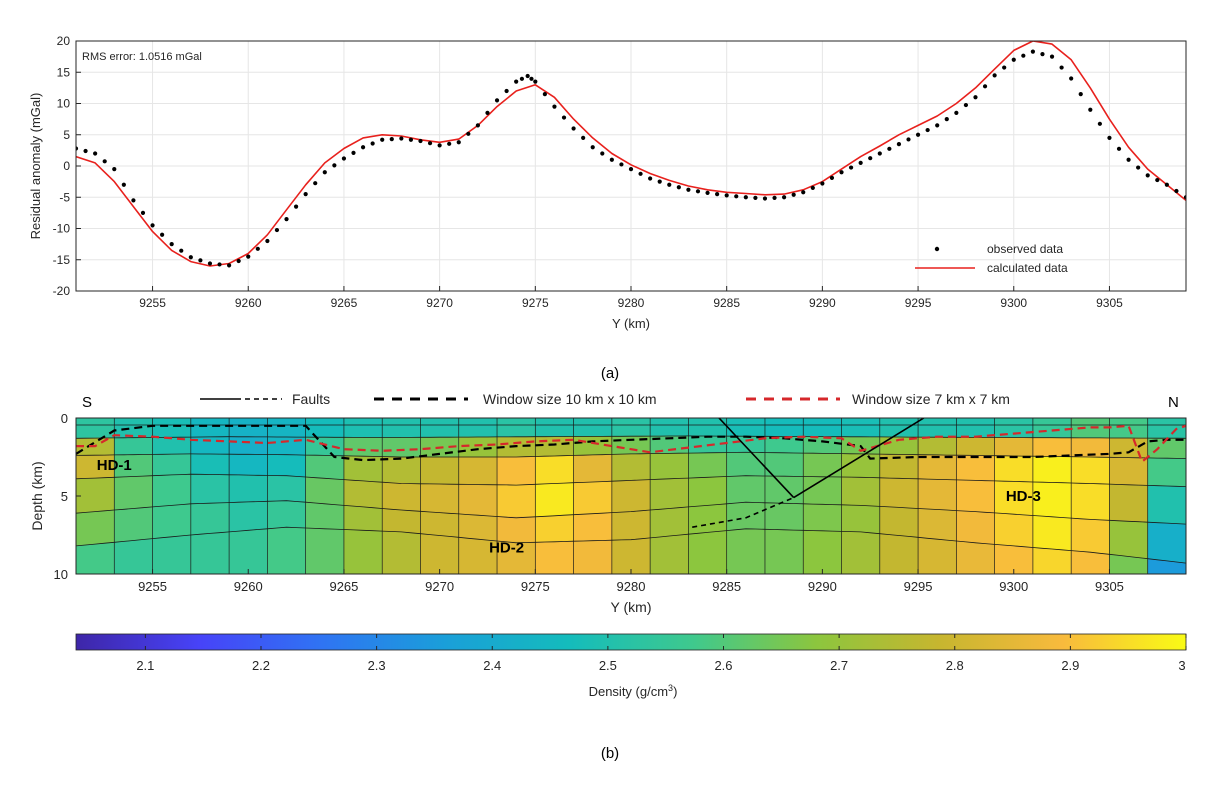  Describe the element at coordinates (145, 665) in the screenshot. I see `colorbar-tick-label: 2.1` at that location.